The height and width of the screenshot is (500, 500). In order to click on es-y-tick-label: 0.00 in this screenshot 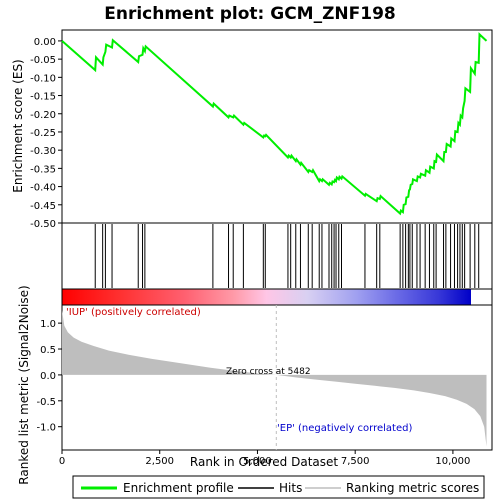, I will do `click(45, 42)`.